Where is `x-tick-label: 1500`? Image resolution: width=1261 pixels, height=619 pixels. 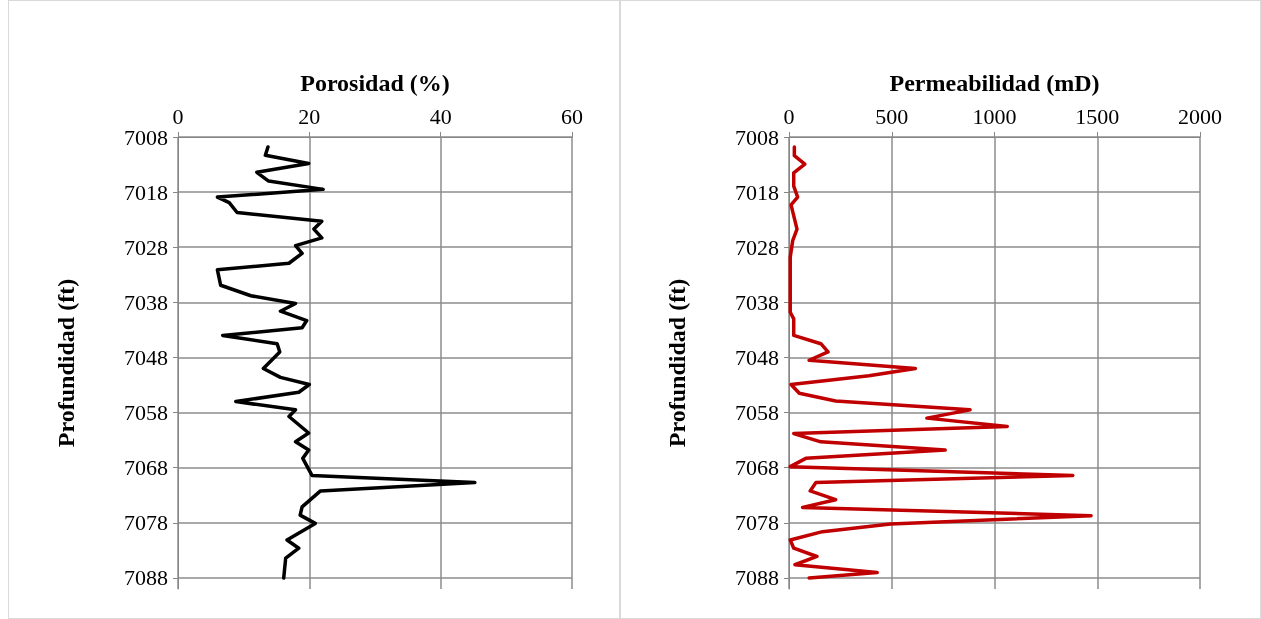 x-tick-label: 1500 is located at coordinates (1097, 116).